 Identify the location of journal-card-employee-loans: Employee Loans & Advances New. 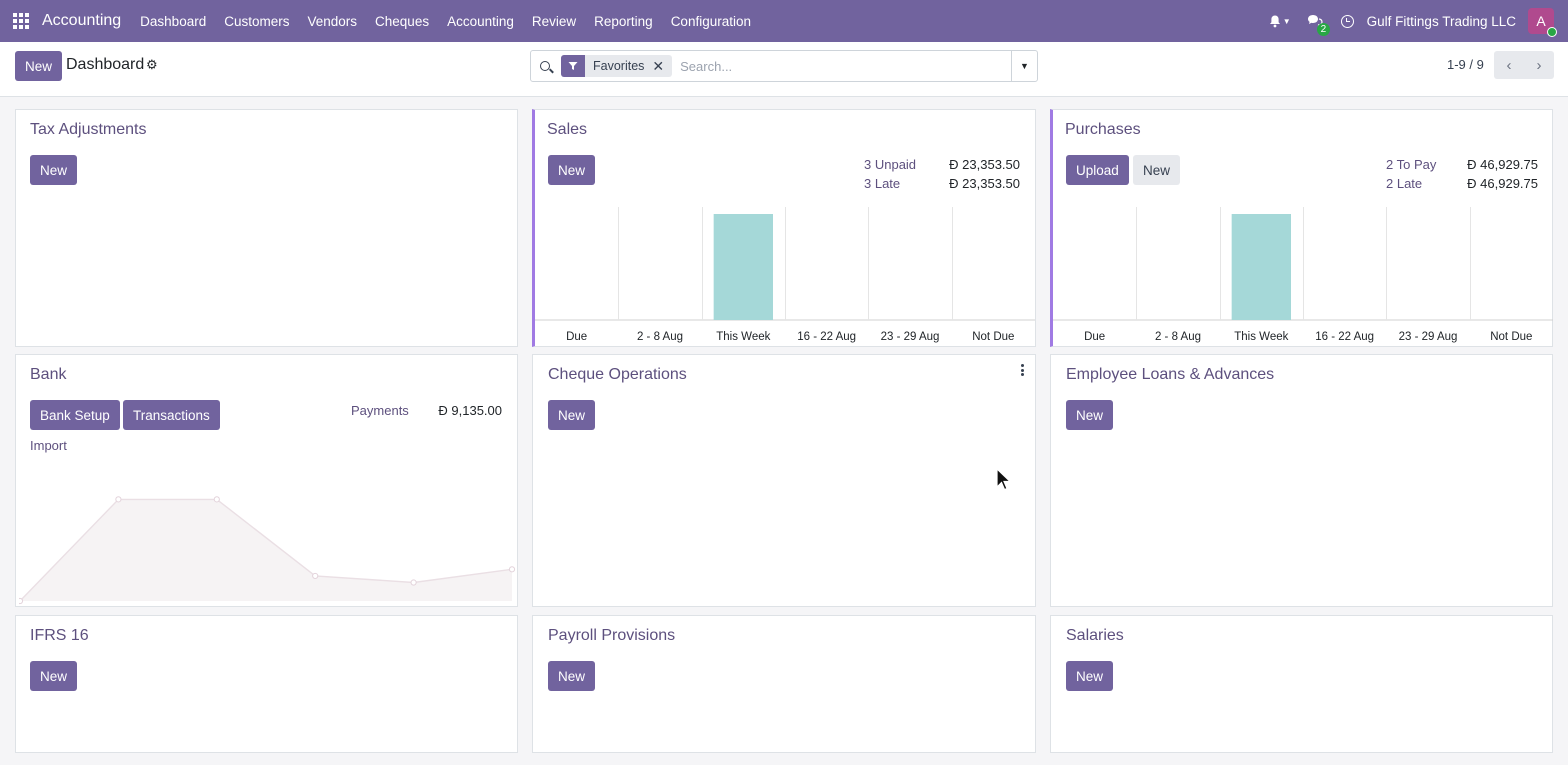
(1301, 480).